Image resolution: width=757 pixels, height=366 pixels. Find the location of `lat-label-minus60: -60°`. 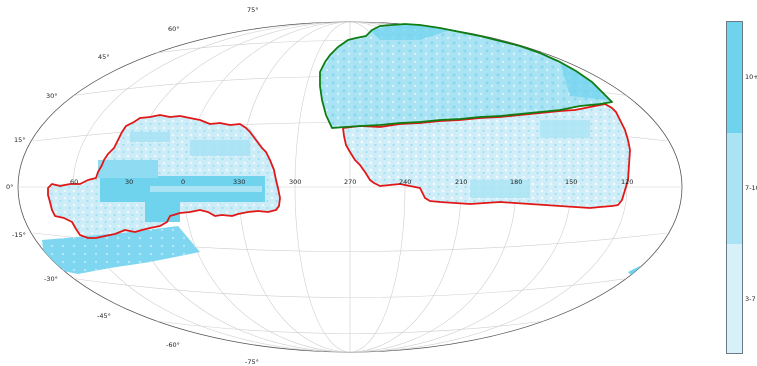

lat-label-minus60: -60° is located at coordinates (173, 345).